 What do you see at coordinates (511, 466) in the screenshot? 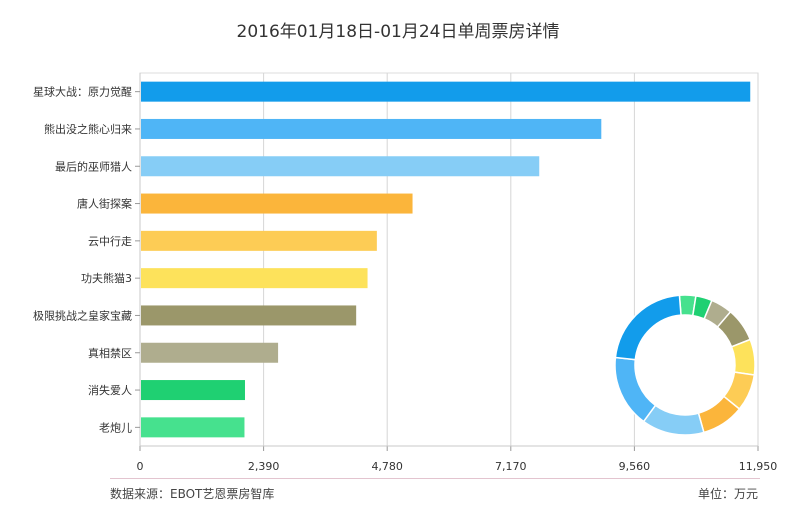
I see `x-tick-label: 7,170` at bounding box center [511, 466].